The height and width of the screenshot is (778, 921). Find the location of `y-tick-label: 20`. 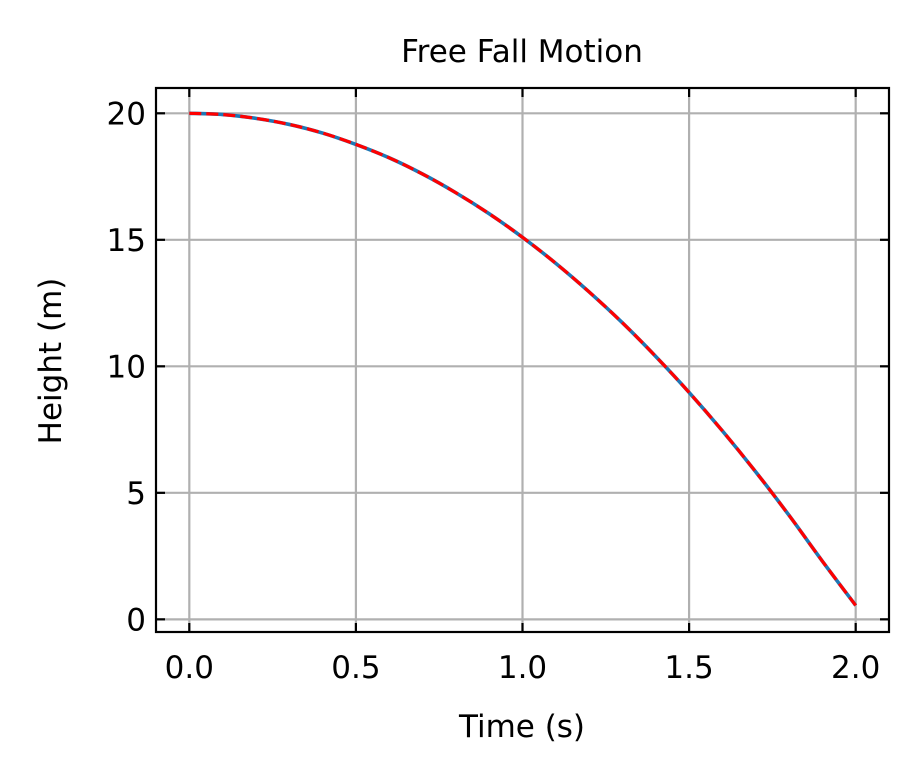

y-tick-label: 20 is located at coordinates (126, 114).